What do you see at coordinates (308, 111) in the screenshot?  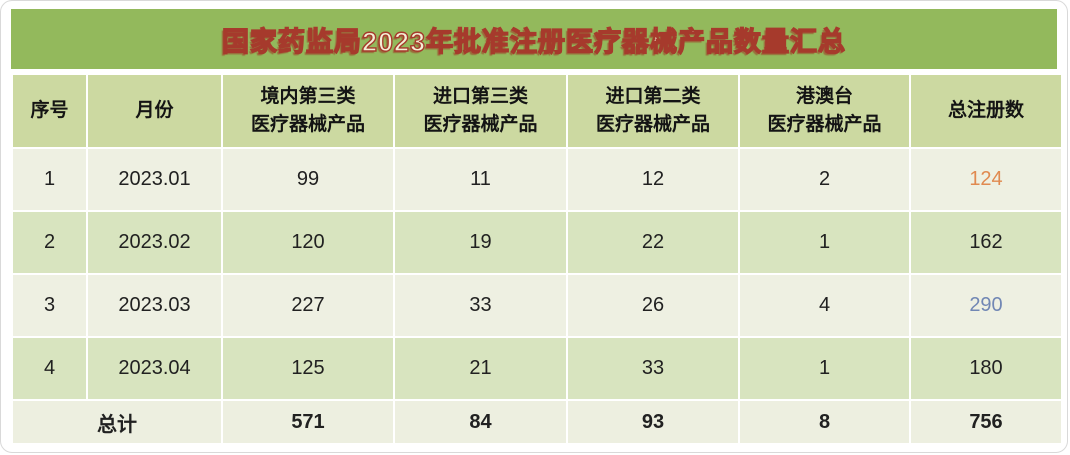 I see `column-header-domestic-class3: 境内第三类医疗器械产品` at bounding box center [308, 111].